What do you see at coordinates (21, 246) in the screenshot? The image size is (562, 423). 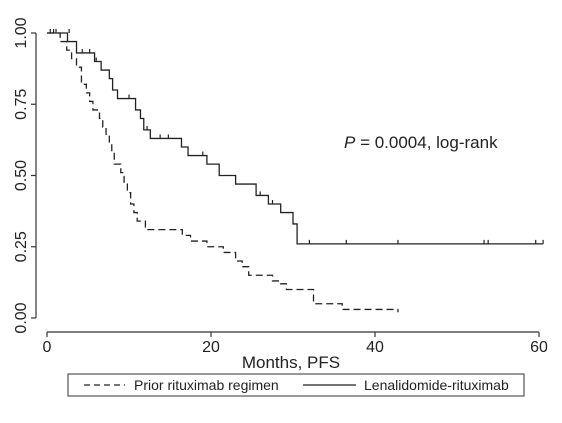 I see `y-tick-label: 0.25` at bounding box center [21, 246].